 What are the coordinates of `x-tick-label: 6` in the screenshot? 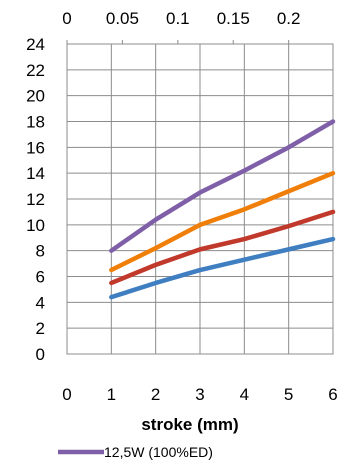 It's located at (332, 394).